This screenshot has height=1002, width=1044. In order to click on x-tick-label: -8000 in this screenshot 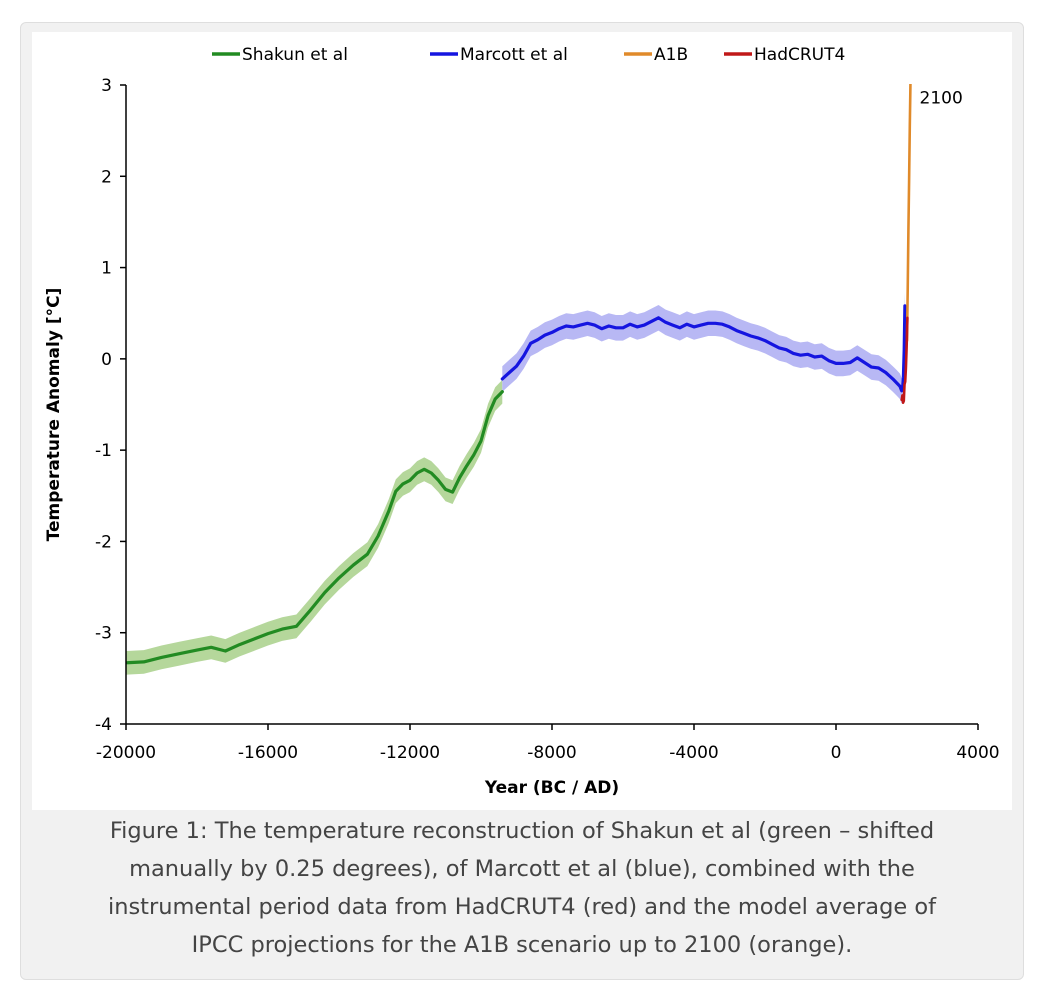, I will do `click(551, 753)`.